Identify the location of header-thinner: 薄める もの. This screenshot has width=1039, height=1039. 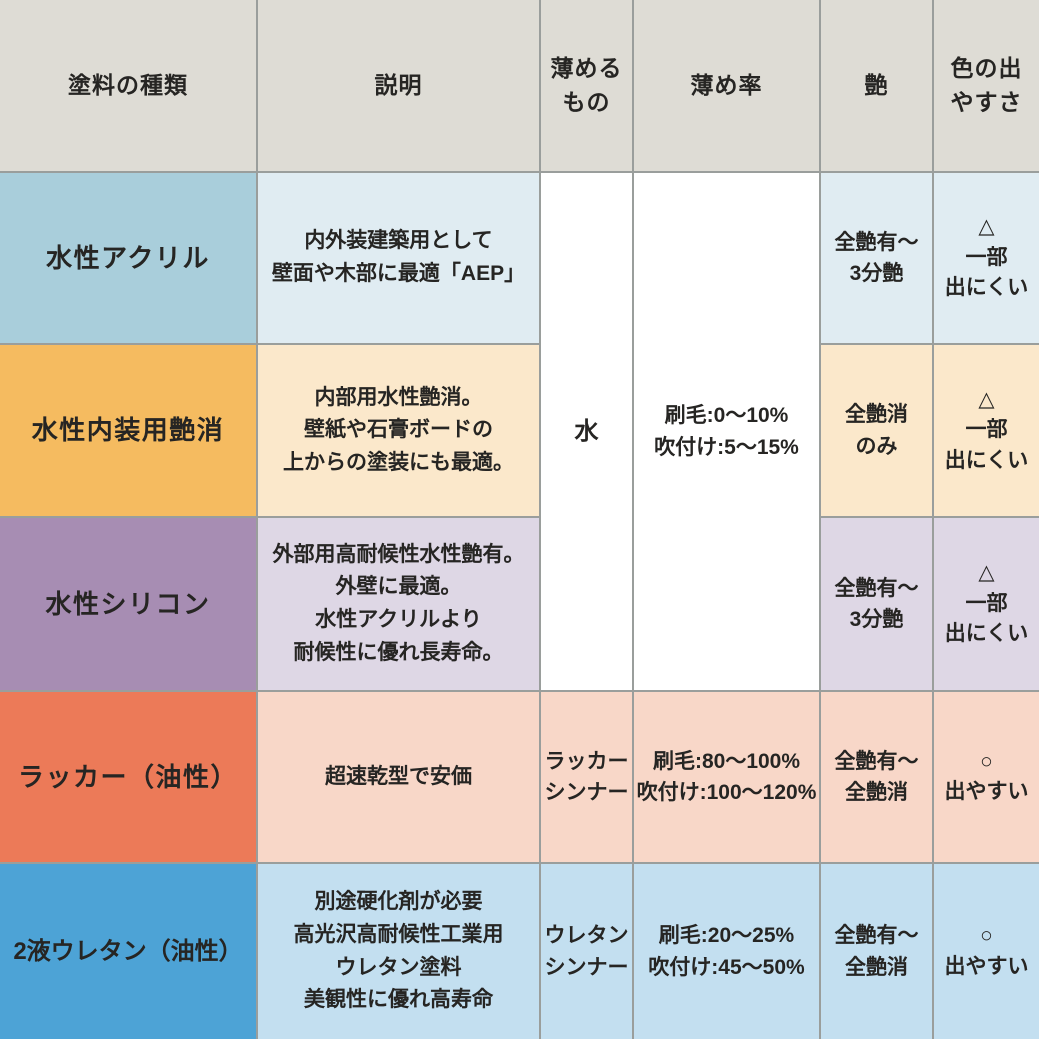
(587, 86).